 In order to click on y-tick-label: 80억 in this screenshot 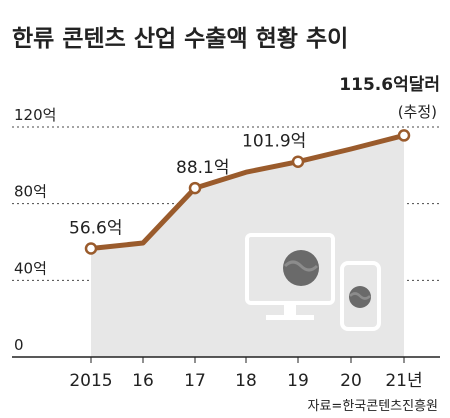, I will do `click(30, 192)`.